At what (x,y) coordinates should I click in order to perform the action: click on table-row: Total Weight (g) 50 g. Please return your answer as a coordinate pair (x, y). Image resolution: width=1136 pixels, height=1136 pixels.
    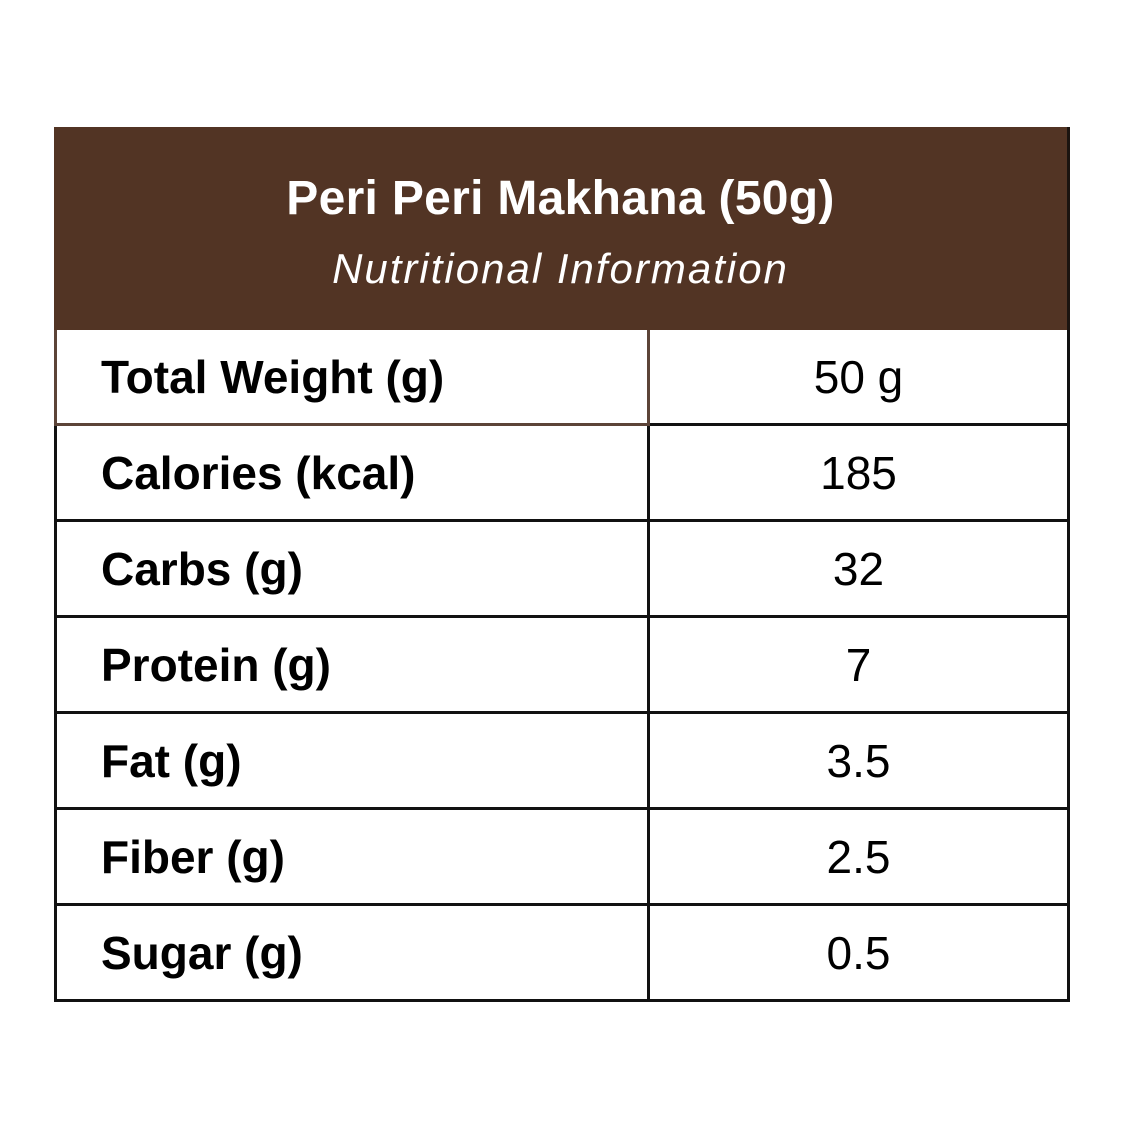
    Looking at the image, I should click on (562, 378).